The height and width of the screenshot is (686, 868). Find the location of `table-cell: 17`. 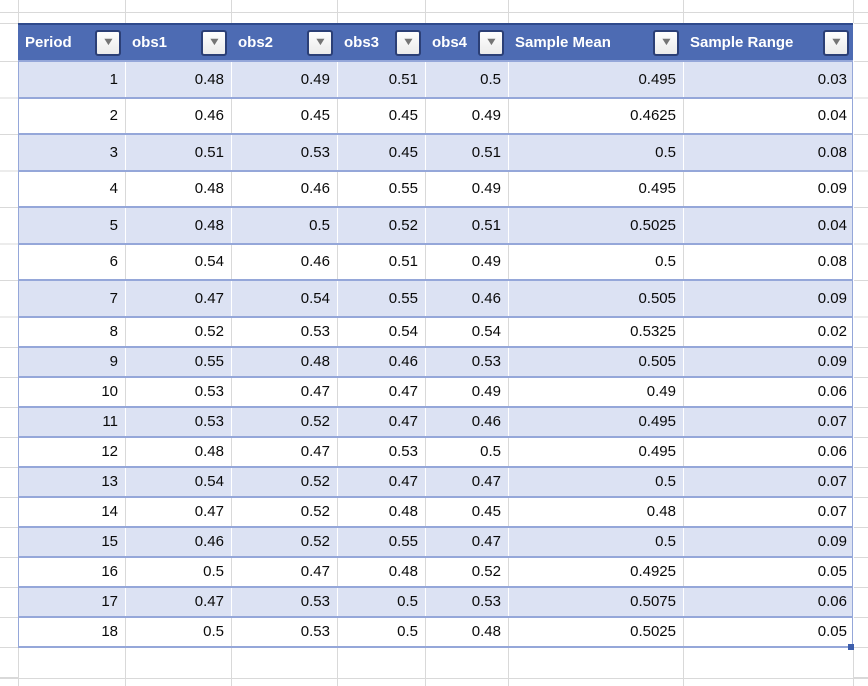

table-cell: 17 is located at coordinates (72, 601).